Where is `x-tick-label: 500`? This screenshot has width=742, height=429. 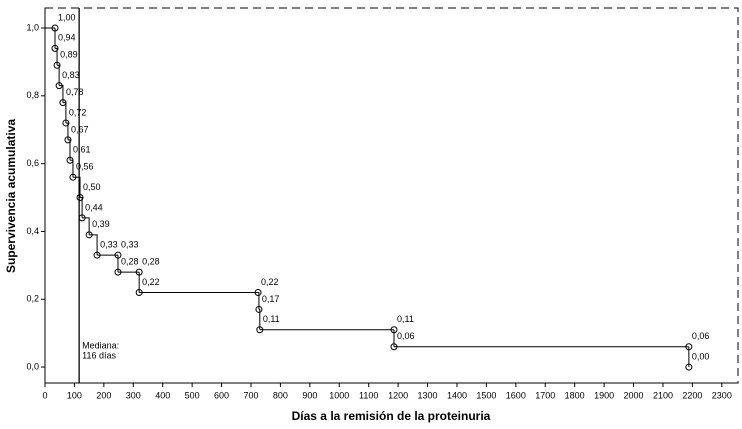
x-tick-label: 500 is located at coordinates (192, 395).